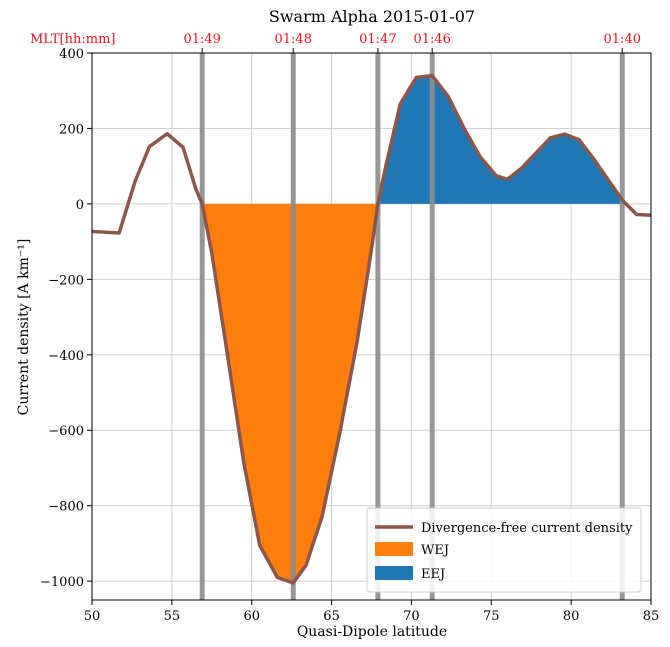 This screenshot has width=670, height=647. Describe the element at coordinates (66, 507) in the screenshot. I see `y-tick-label: −800` at that location.